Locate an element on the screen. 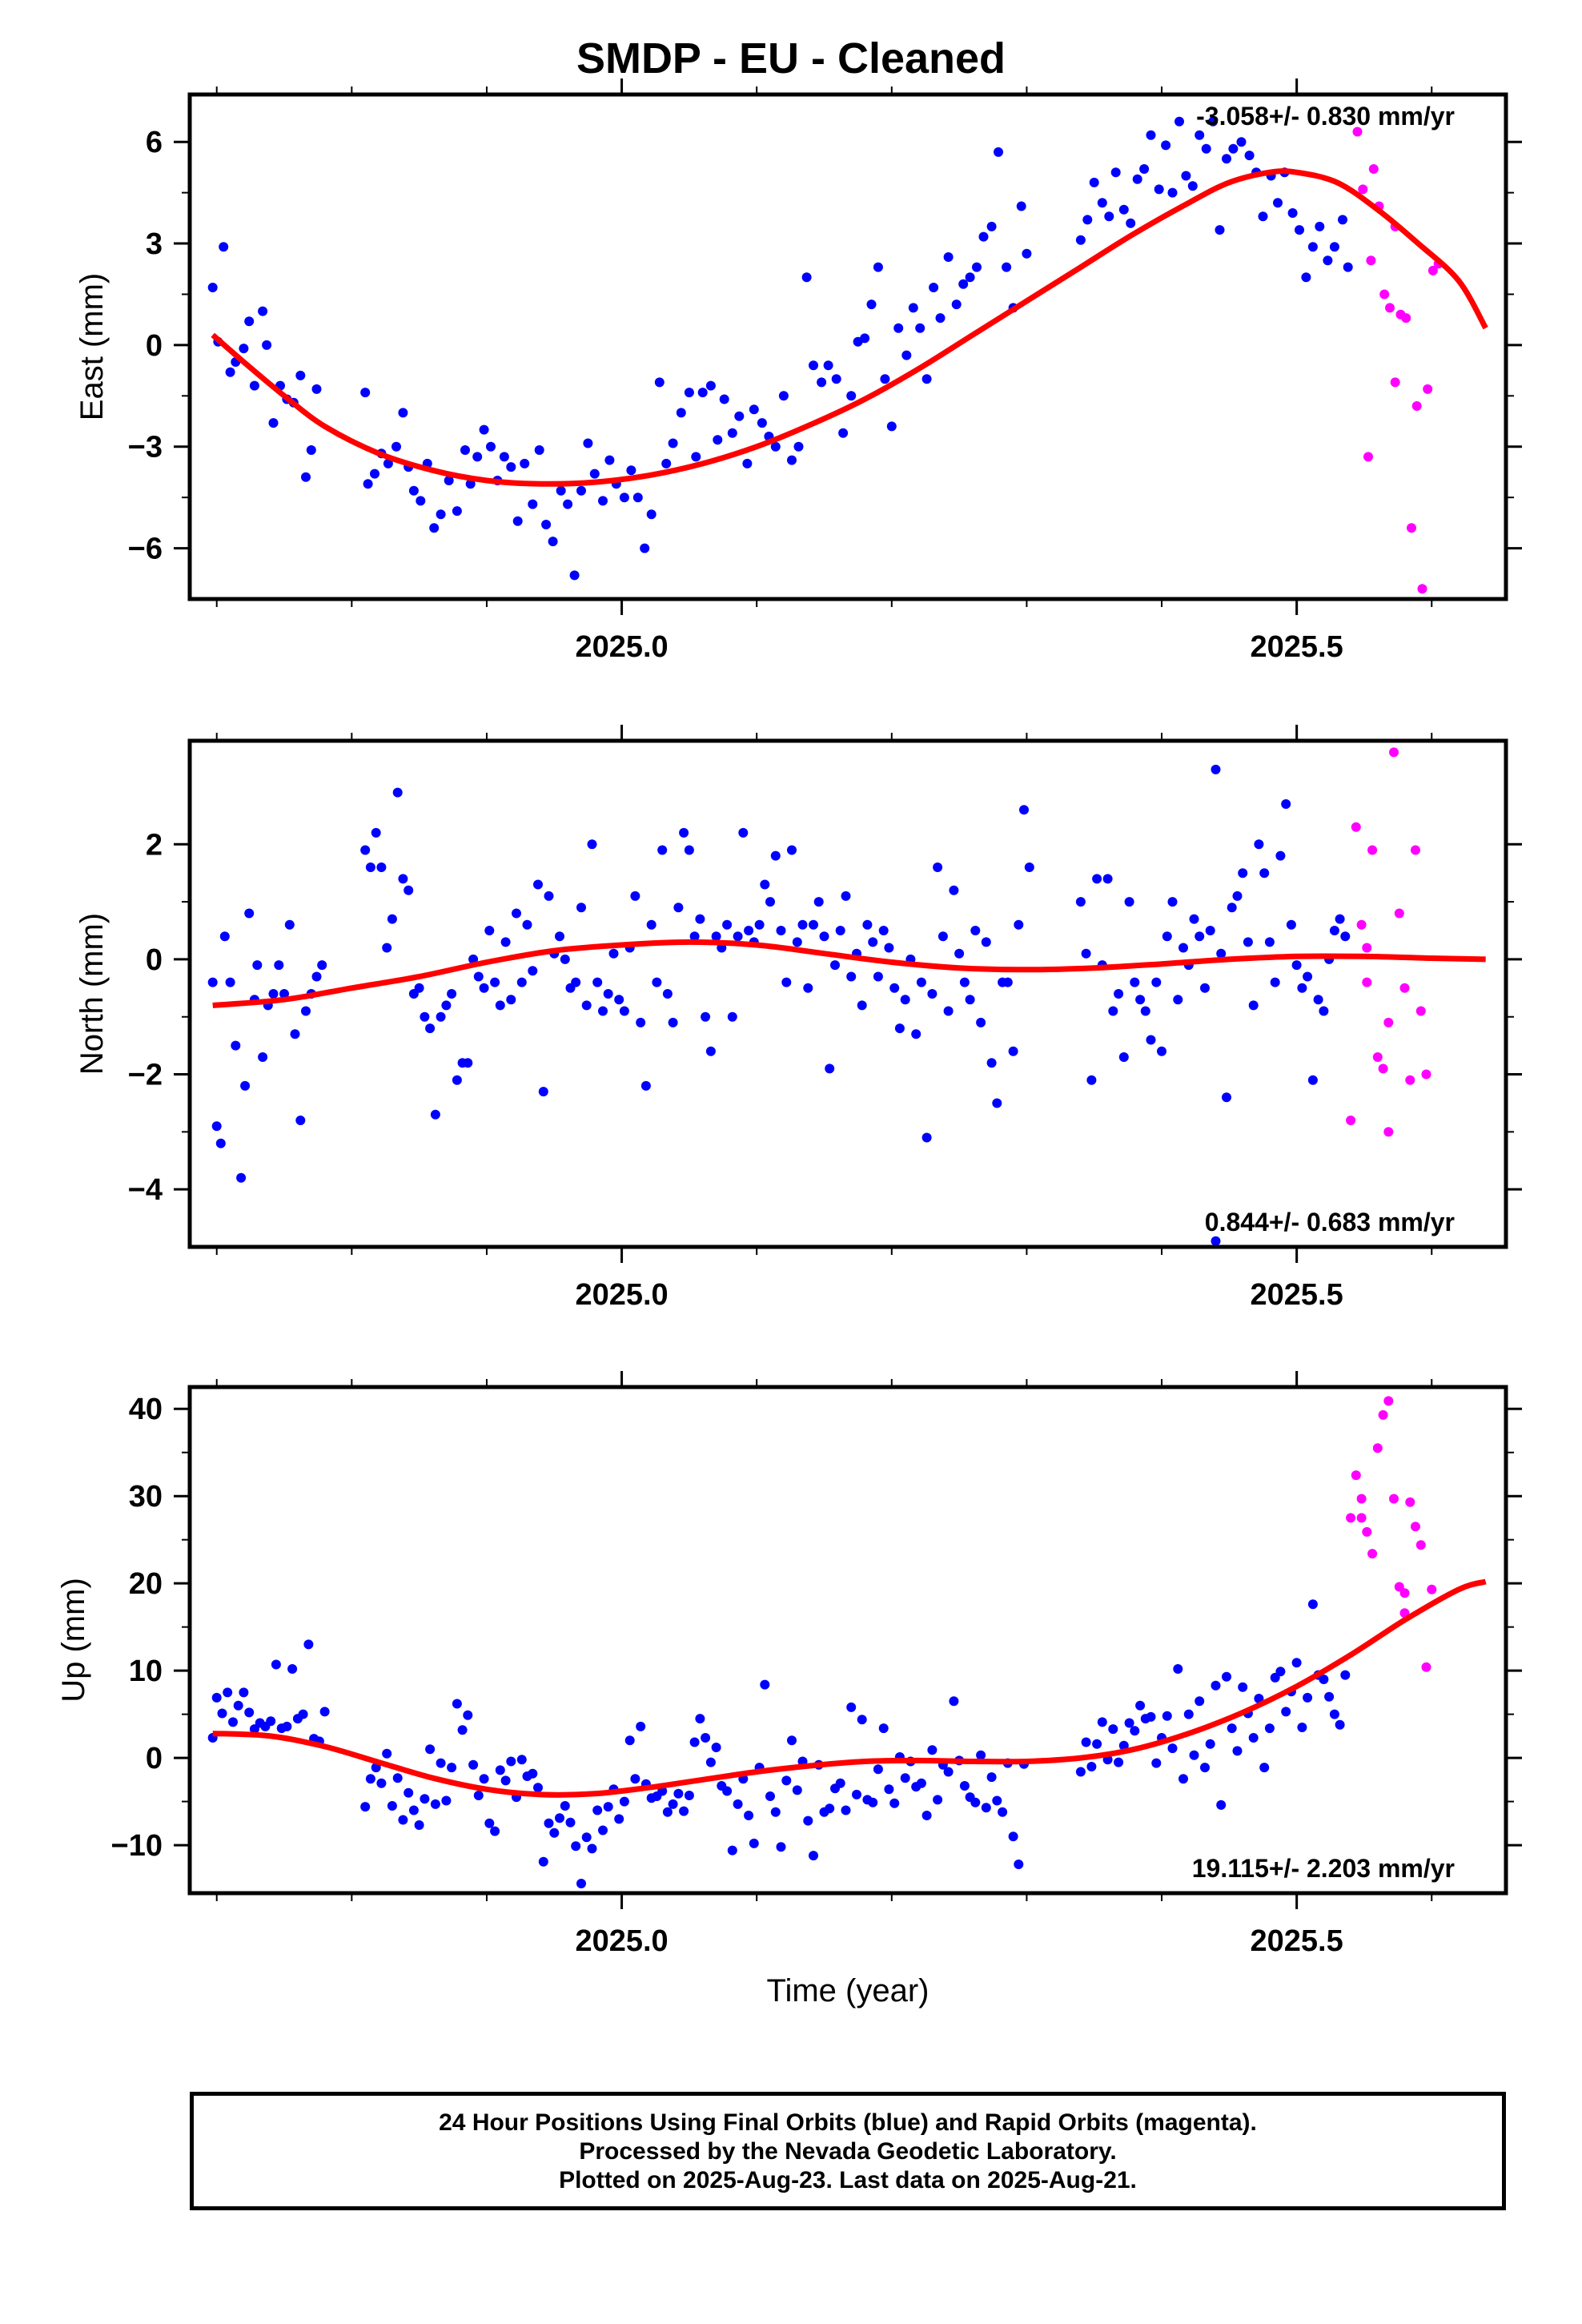 This screenshot has width=1582, height=2324. fit-curve is located at coordinates (849, 327).